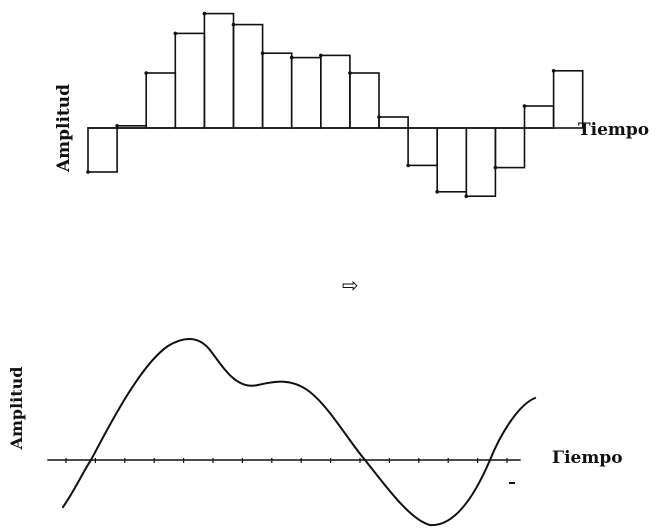  I want to click on top-time-label: Tiempo, so click(613, 130).